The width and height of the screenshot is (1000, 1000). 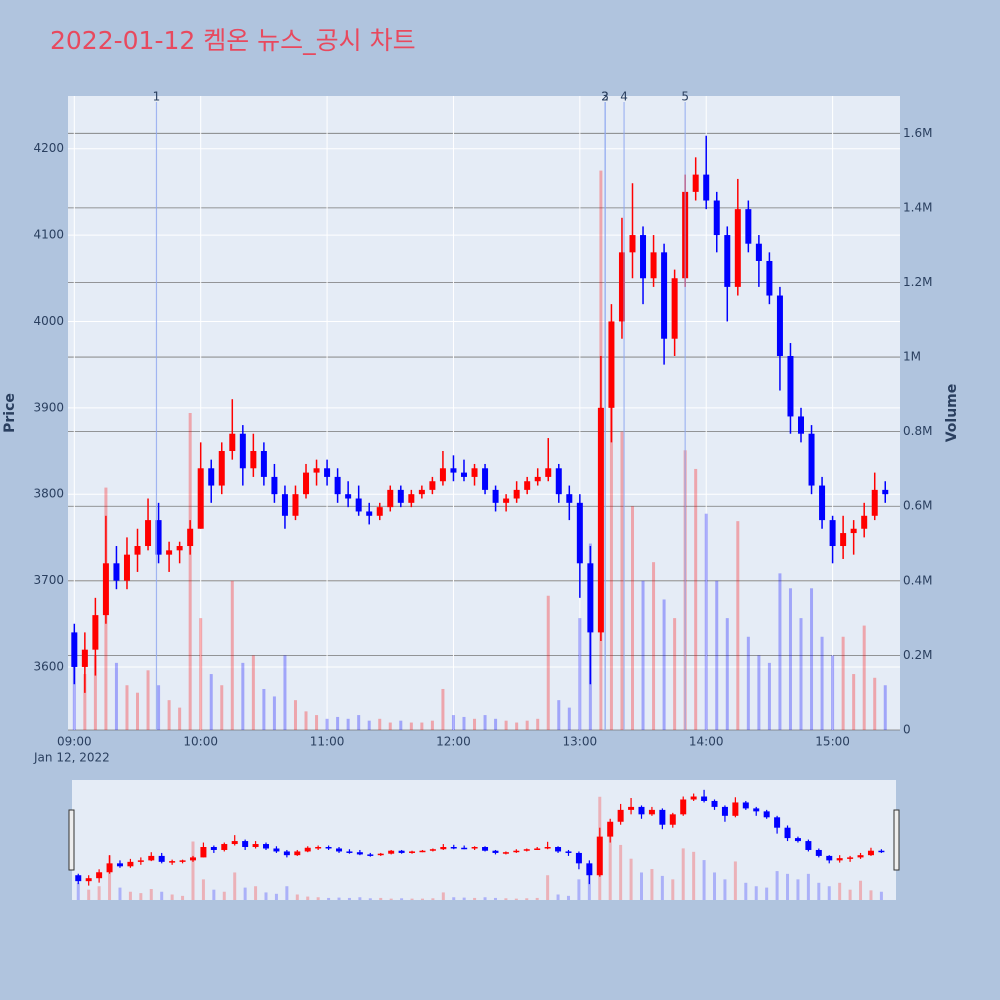 What do you see at coordinates (484, 840) in the screenshot?
I see `range-slider` at bounding box center [484, 840].